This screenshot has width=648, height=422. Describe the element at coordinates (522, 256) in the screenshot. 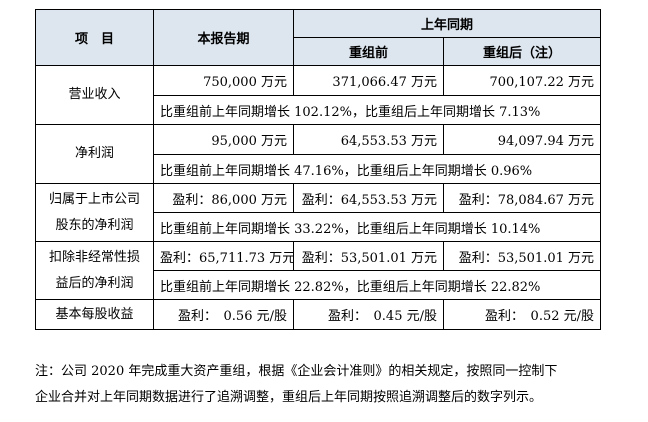

I see `cell-after: 盈利：53,501.01 万元` at that location.